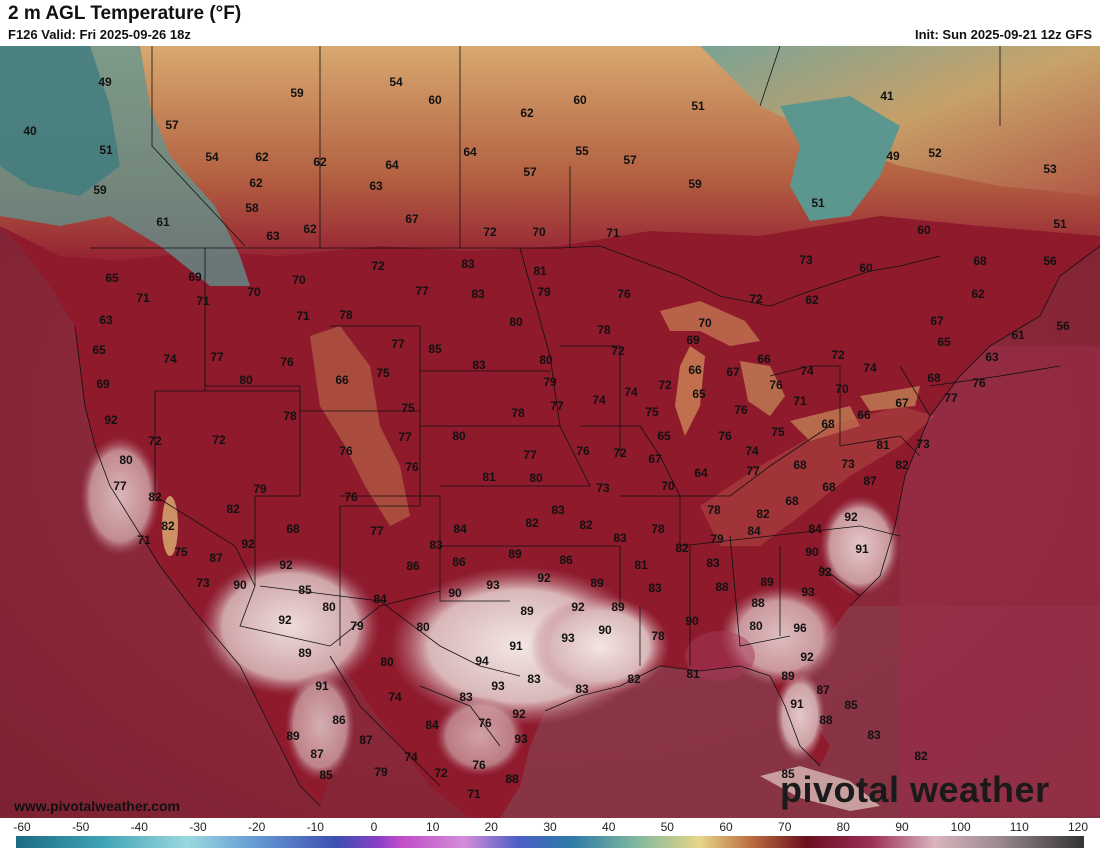 This screenshot has width=1100, height=850. Describe the element at coordinates (726, 827) in the screenshot. I see `legend-tick-label: 60` at that location.